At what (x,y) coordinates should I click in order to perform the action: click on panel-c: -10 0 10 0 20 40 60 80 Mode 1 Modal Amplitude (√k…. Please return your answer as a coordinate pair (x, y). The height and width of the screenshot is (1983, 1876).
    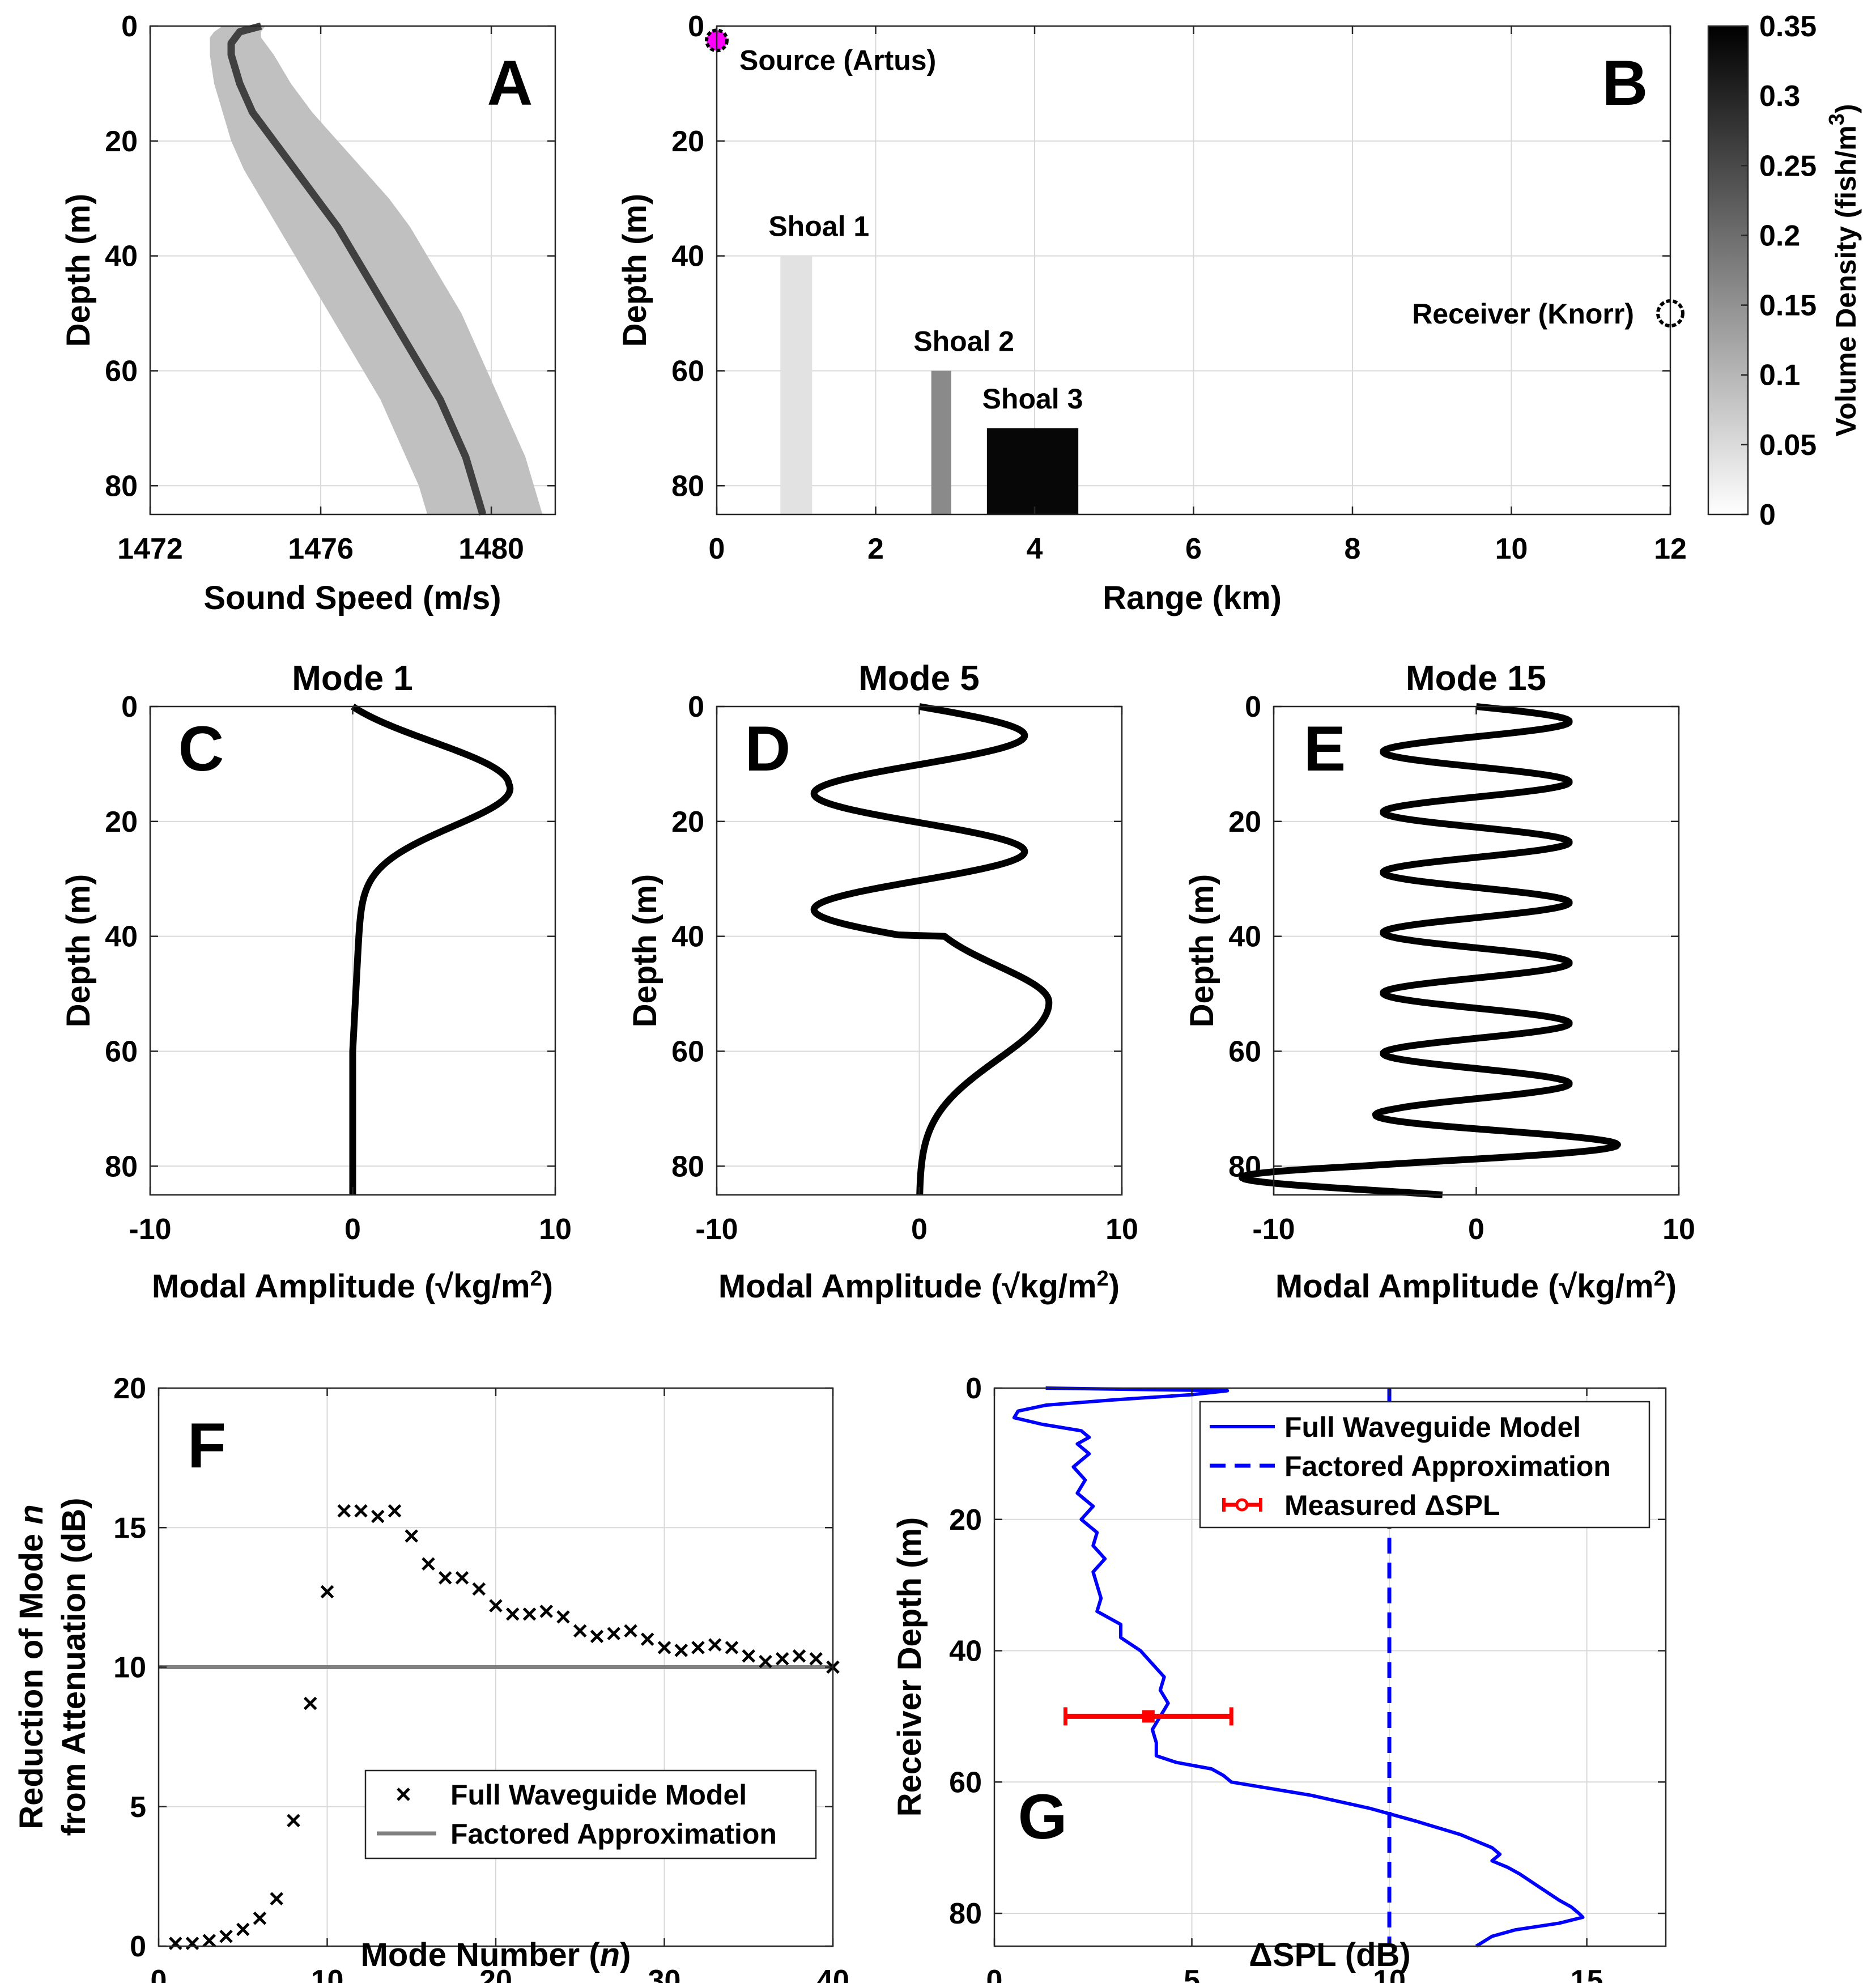
    Looking at the image, I should click on (316, 982).